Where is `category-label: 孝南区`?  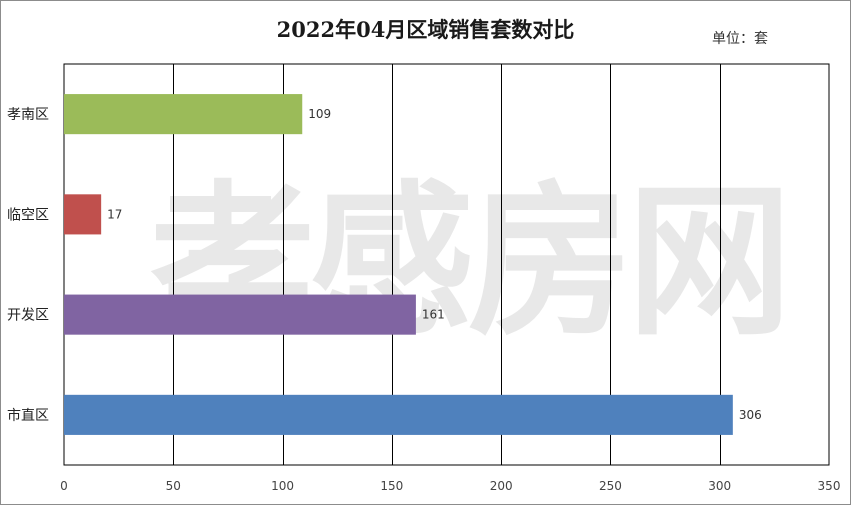 category-label: 孝南区 is located at coordinates (28, 115).